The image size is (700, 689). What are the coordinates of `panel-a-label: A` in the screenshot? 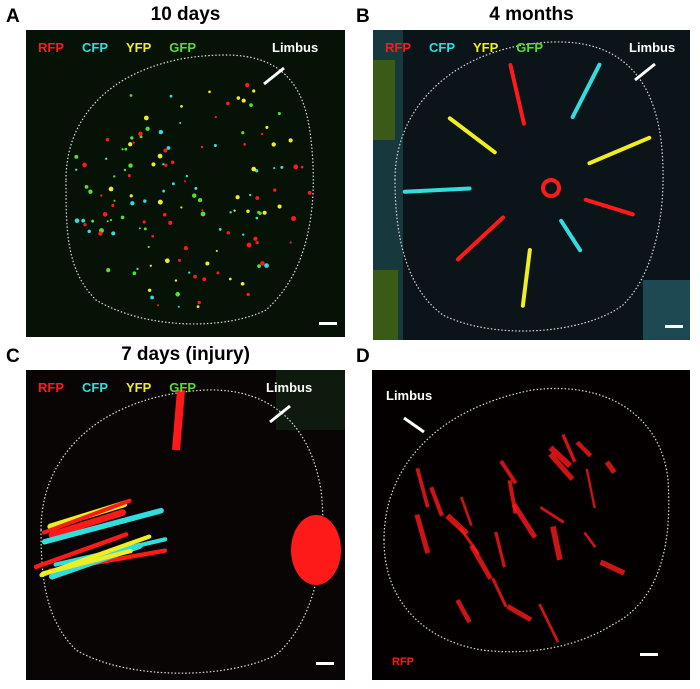 It's located at (13, 16).